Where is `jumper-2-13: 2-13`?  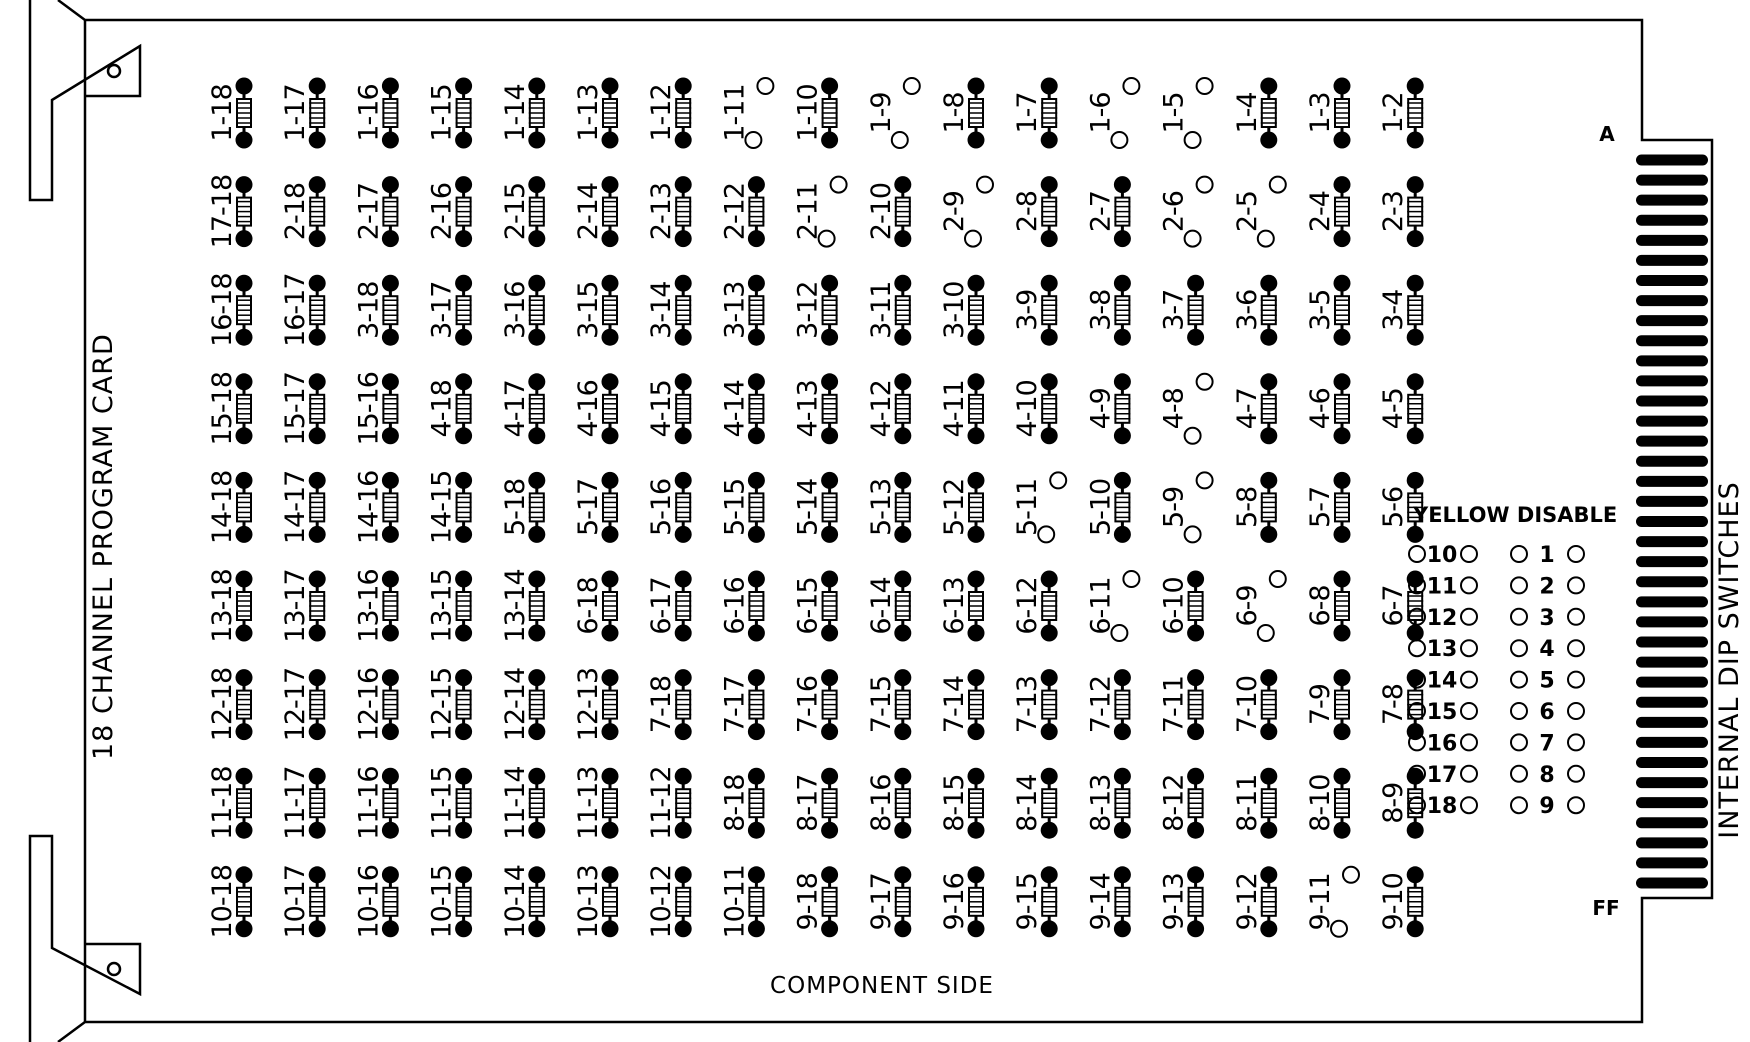
jumper-2-13: 2-13 is located at coordinates (669, 212).